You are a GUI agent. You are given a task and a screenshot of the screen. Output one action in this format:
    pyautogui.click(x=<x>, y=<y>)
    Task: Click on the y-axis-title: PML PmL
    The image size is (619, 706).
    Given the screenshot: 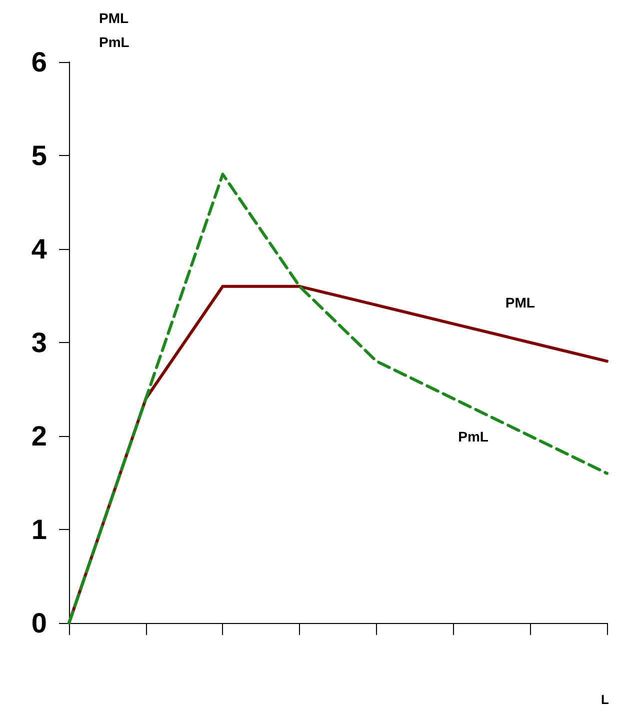 What is the action you would take?
    pyautogui.click(x=114, y=30)
    